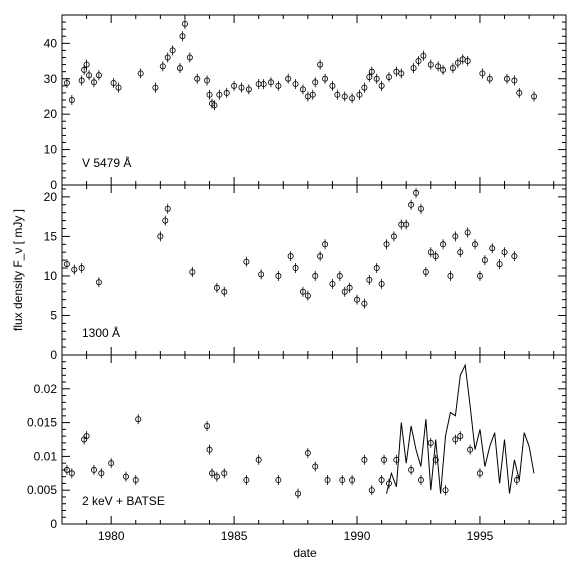  Describe the element at coordinates (234, 536) in the screenshot. I see `x-tick-label: 1985` at that location.